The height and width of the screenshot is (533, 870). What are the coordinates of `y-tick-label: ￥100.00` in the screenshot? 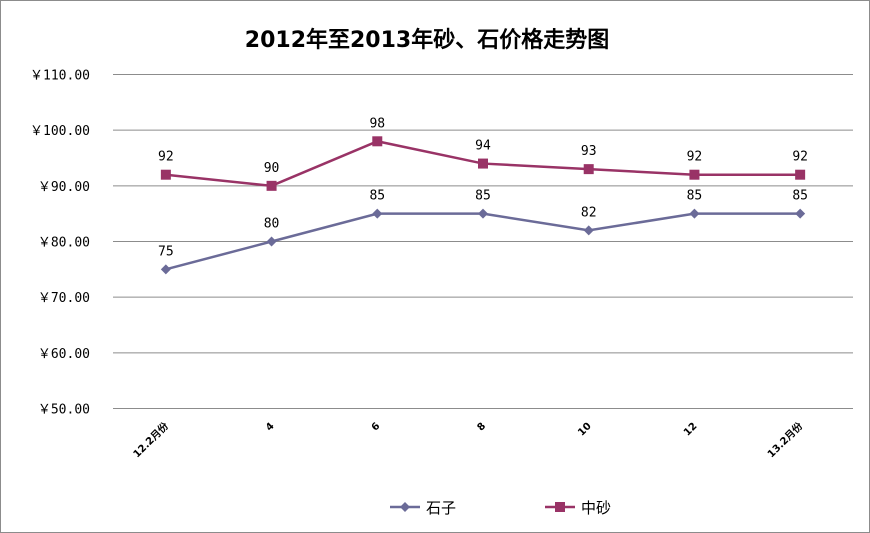 It's located at (60, 131).